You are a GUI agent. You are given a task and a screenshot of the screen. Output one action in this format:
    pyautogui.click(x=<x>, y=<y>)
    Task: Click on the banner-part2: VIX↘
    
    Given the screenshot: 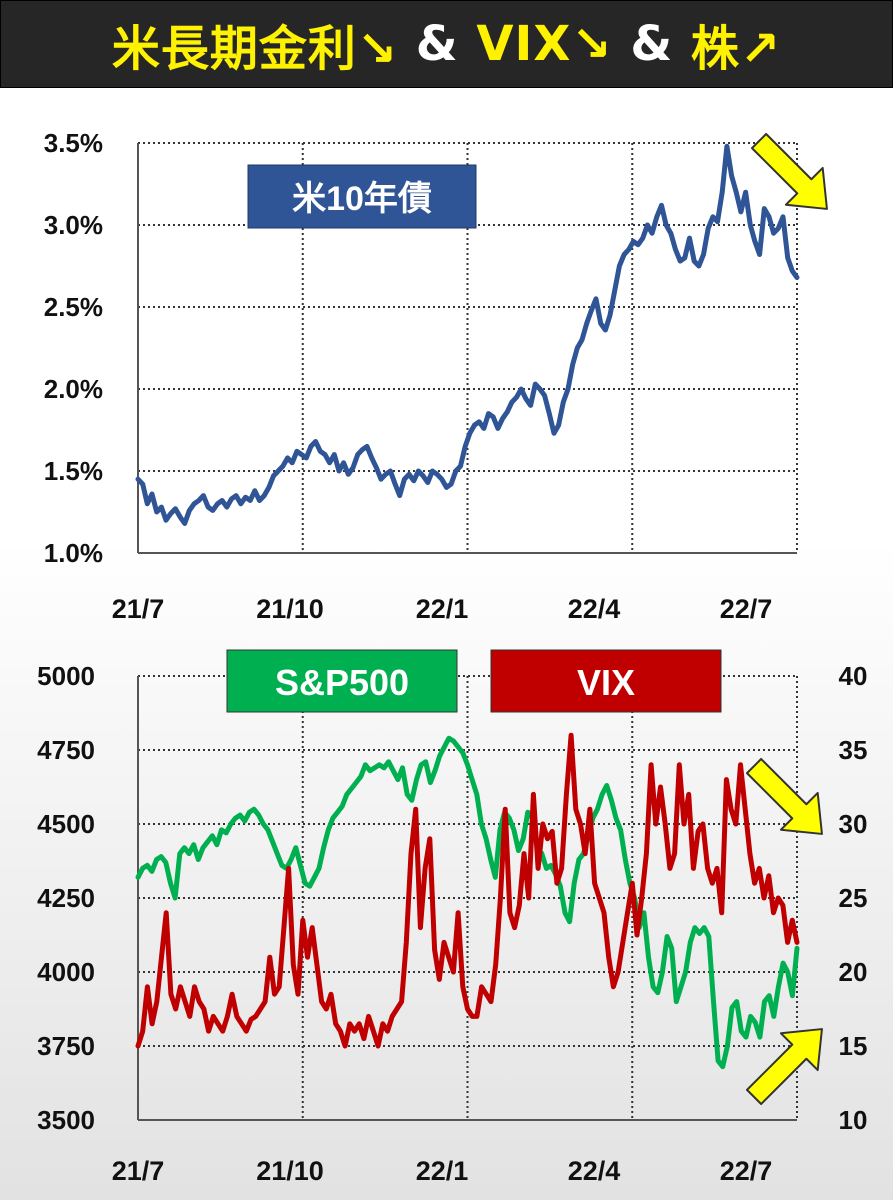 What is the action you would take?
    pyautogui.click(x=544, y=44)
    